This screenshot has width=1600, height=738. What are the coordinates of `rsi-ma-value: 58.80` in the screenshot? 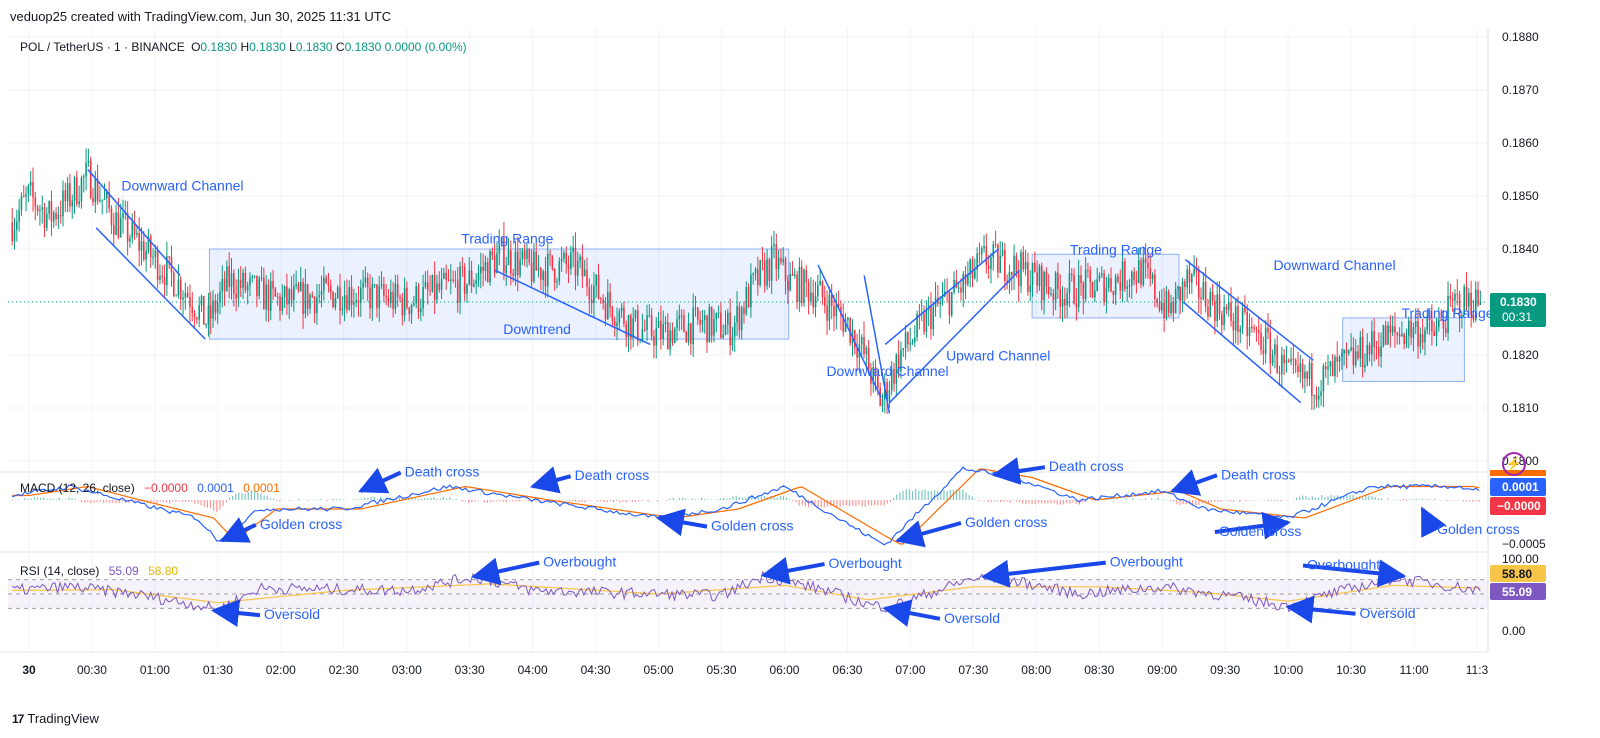 It's located at (163, 571).